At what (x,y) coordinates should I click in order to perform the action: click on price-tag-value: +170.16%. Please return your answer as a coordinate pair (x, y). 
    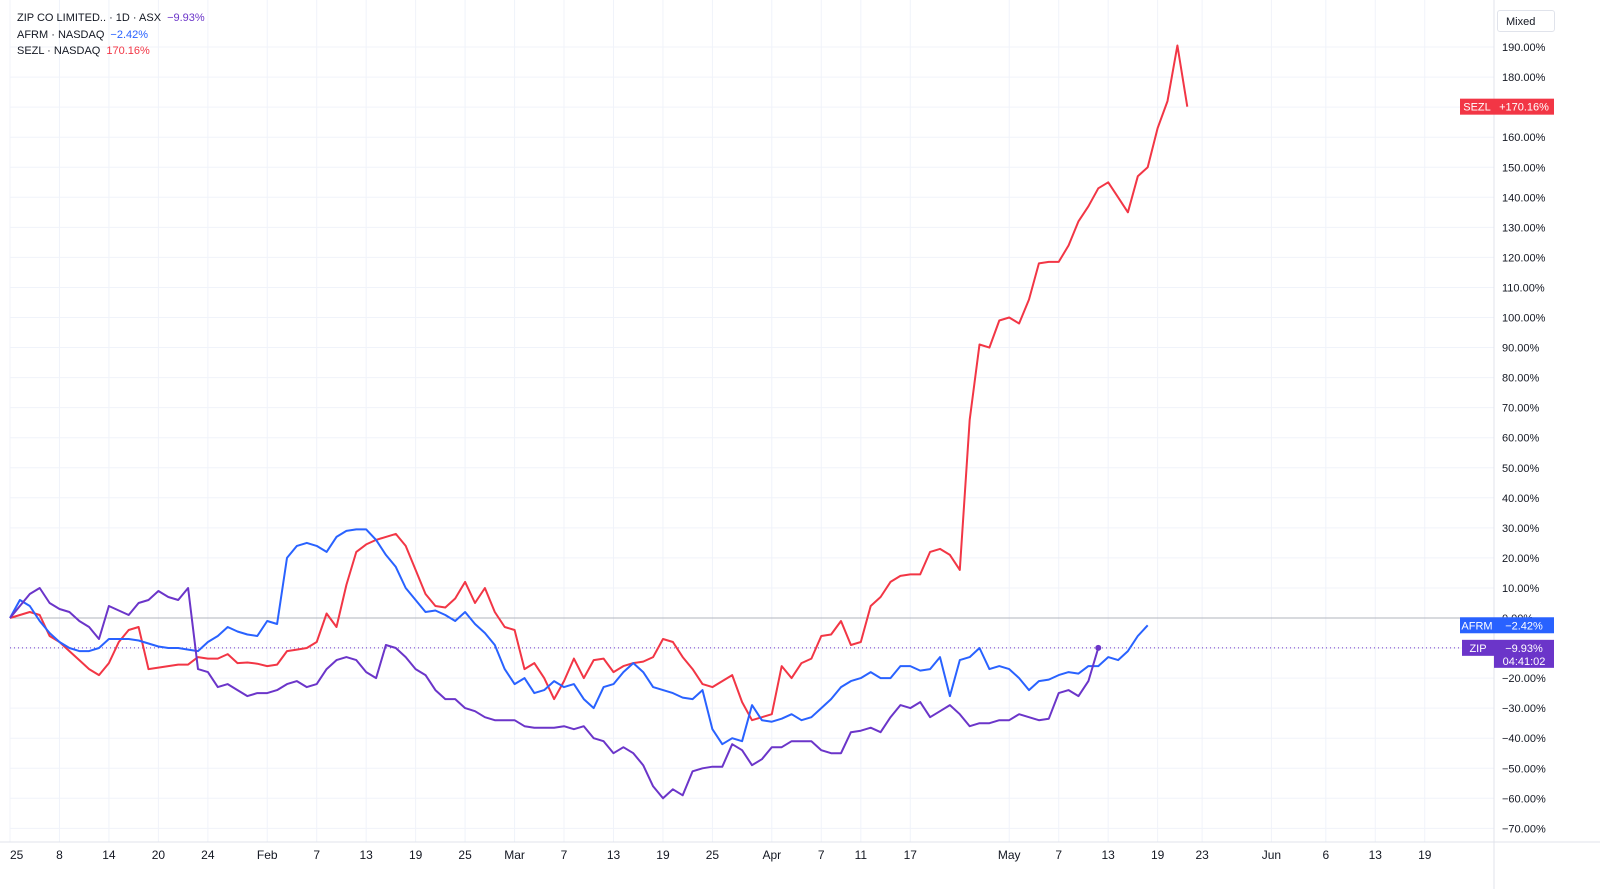
    Looking at the image, I should click on (1524, 108).